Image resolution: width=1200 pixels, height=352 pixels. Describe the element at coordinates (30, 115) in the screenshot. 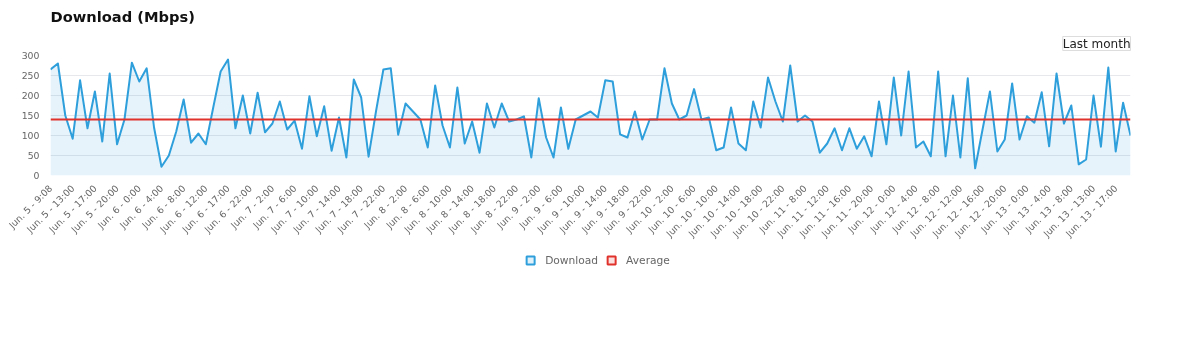

I see `y-tick-label: 150` at that location.